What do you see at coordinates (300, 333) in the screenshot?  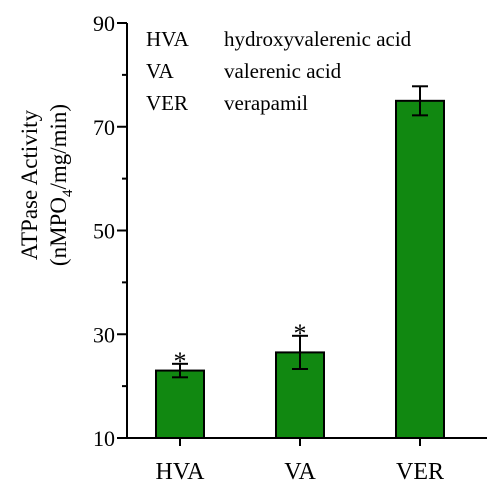 I see `significance-marker-va: *` at bounding box center [300, 333].